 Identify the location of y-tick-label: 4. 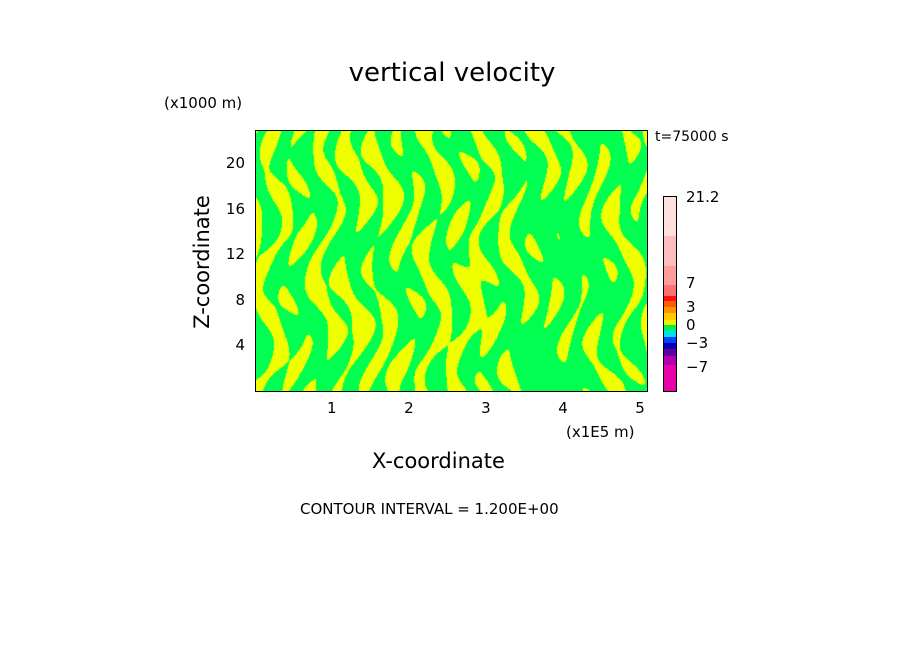
(240, 345).